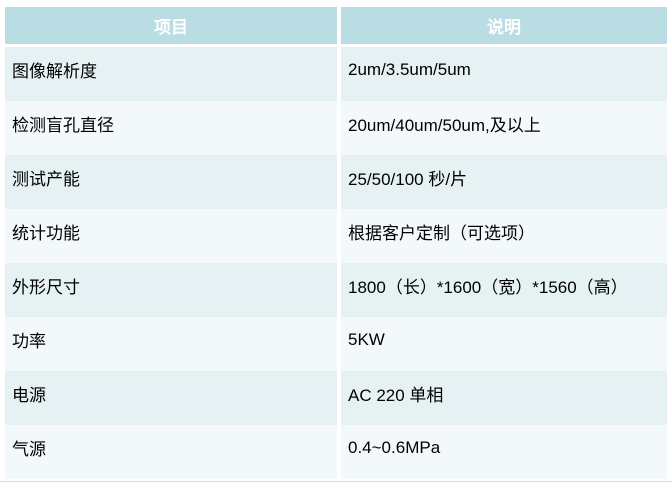 Image resolution: width=672 pixels, height=486 pixels. What do you see at coordinates (502, 452) in the screenshot?
I see `desc-cell: 0.4~0.6MPa` at bounding box center [502, 452].